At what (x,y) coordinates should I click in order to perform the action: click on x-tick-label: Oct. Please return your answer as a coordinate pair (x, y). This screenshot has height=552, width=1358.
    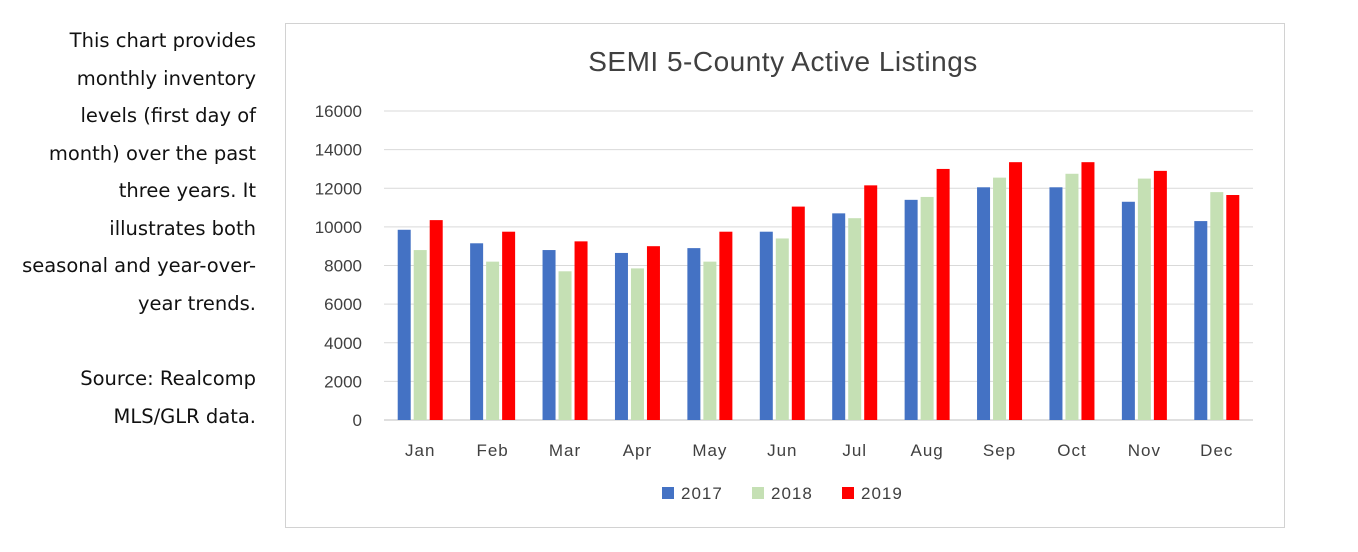
    Looking at the image, I should click on (1071, 450).